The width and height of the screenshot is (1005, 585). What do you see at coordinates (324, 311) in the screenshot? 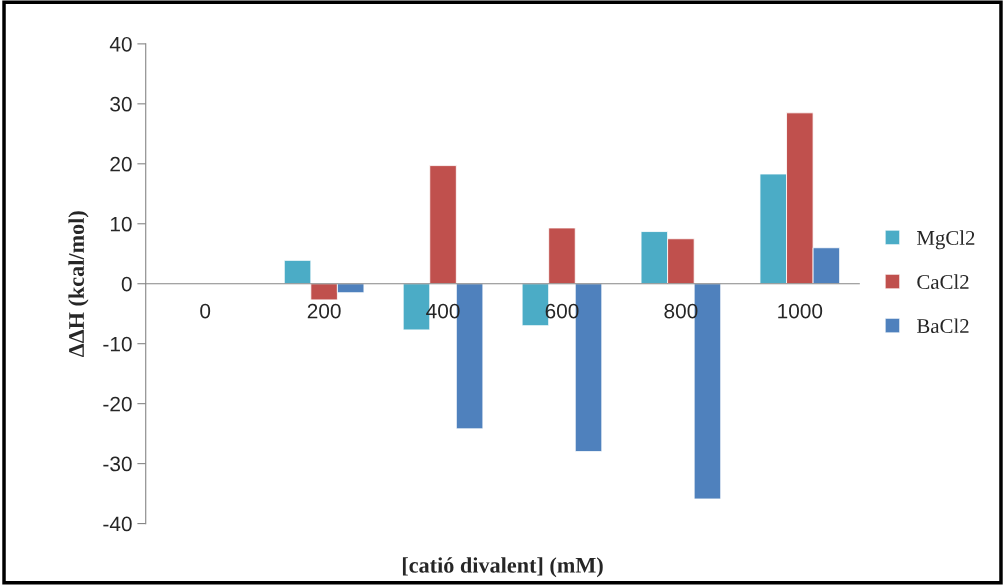
I see `x-tick-label: 200` at bounding box center [324, 311].